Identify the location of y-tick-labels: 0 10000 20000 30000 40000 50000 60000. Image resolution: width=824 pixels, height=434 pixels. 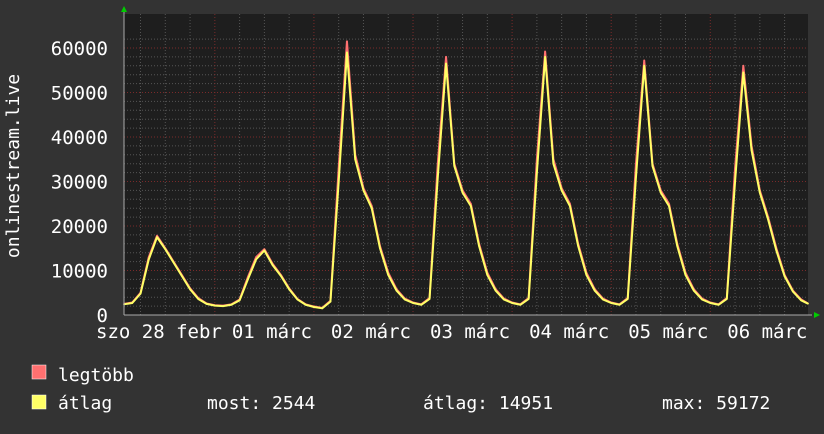
(79, 182).